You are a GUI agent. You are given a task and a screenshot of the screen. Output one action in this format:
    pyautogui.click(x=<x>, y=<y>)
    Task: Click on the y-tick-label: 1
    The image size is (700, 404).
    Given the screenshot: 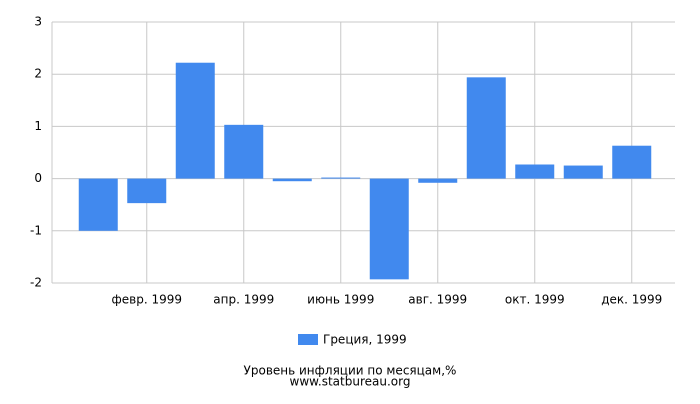 What is the action you would take?
    pyautogui.click(x=38, y=126)
    